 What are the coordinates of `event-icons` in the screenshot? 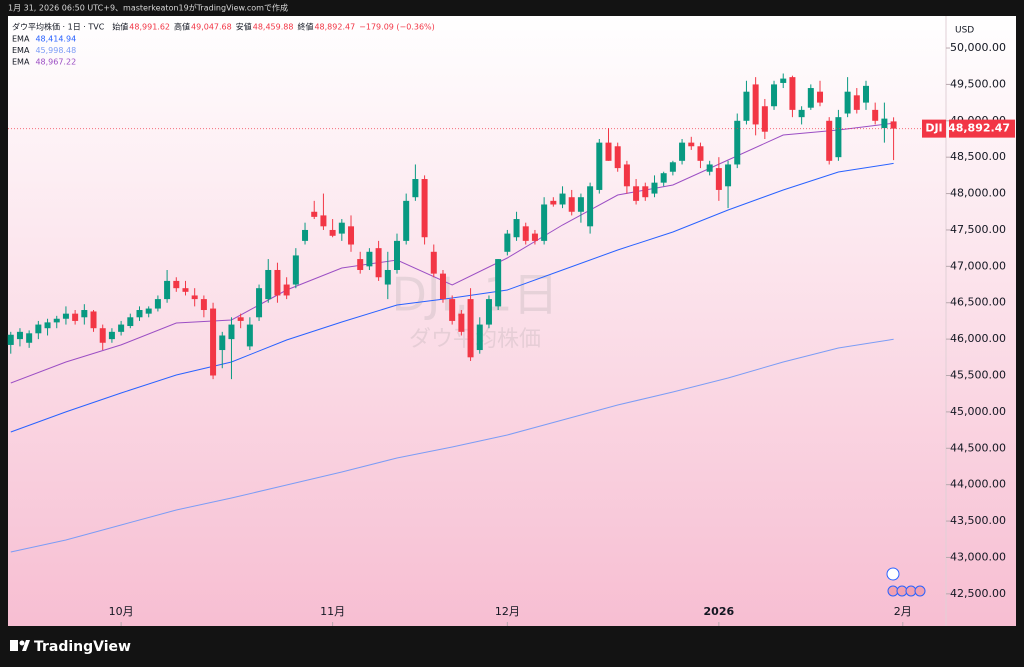 It's located at (906, 582).